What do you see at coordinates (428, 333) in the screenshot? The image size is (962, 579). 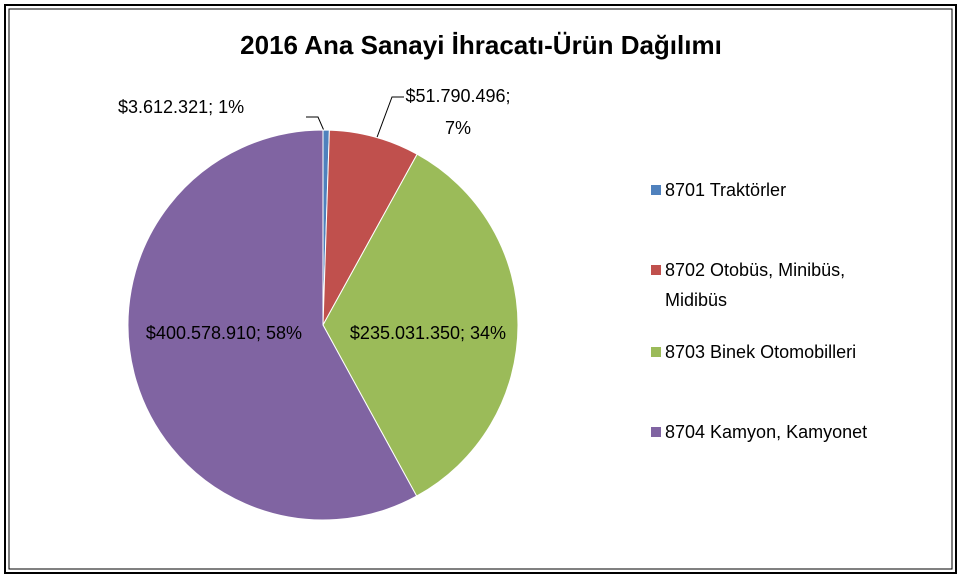 I see `data-label: $235.031.350; 34%` at bounding box center [428, 333].